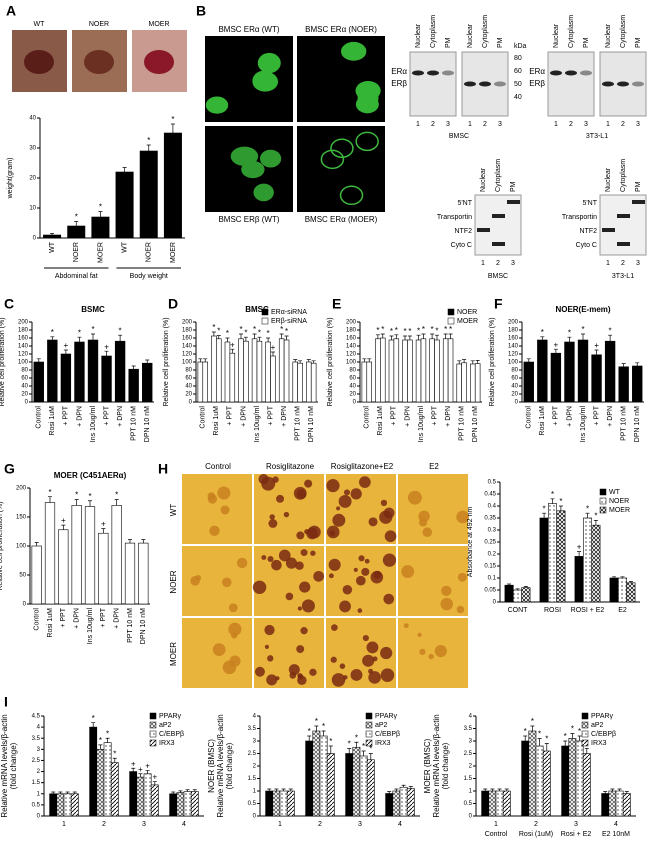 The height and width of the screenshot is (851, 650). What do you see at coordinates (467, 321) in the screenshot?
I see `legend-label: MOER` at bounding box center [467, 321].